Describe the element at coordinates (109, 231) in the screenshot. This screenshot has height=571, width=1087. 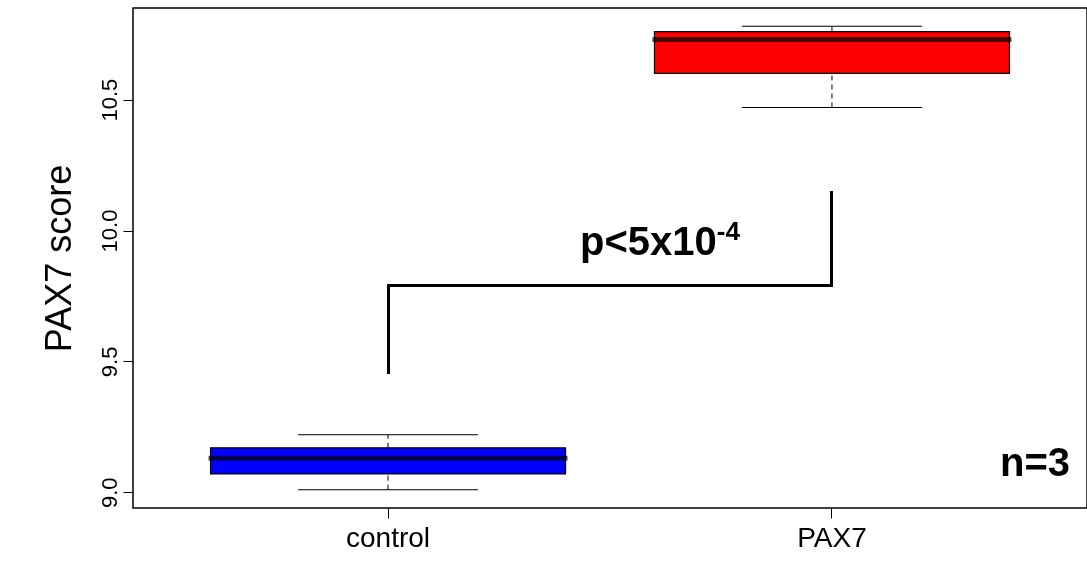
I see `y-tick-label: 10.0` at that location.